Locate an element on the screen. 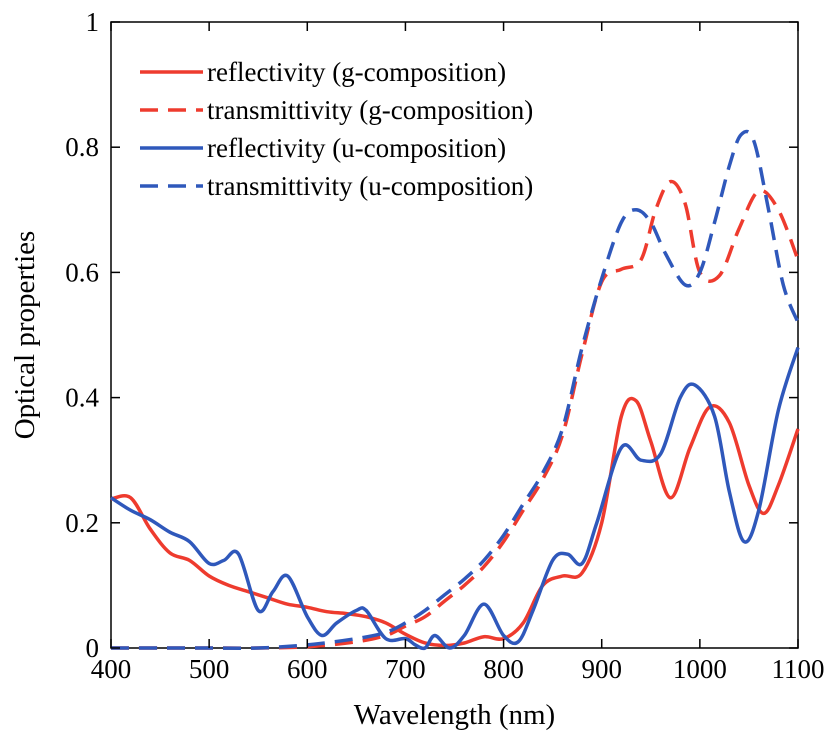 This screenshot has height=733, width=835. y-tick-label: 0.6 is located at coordinates (82, 272).